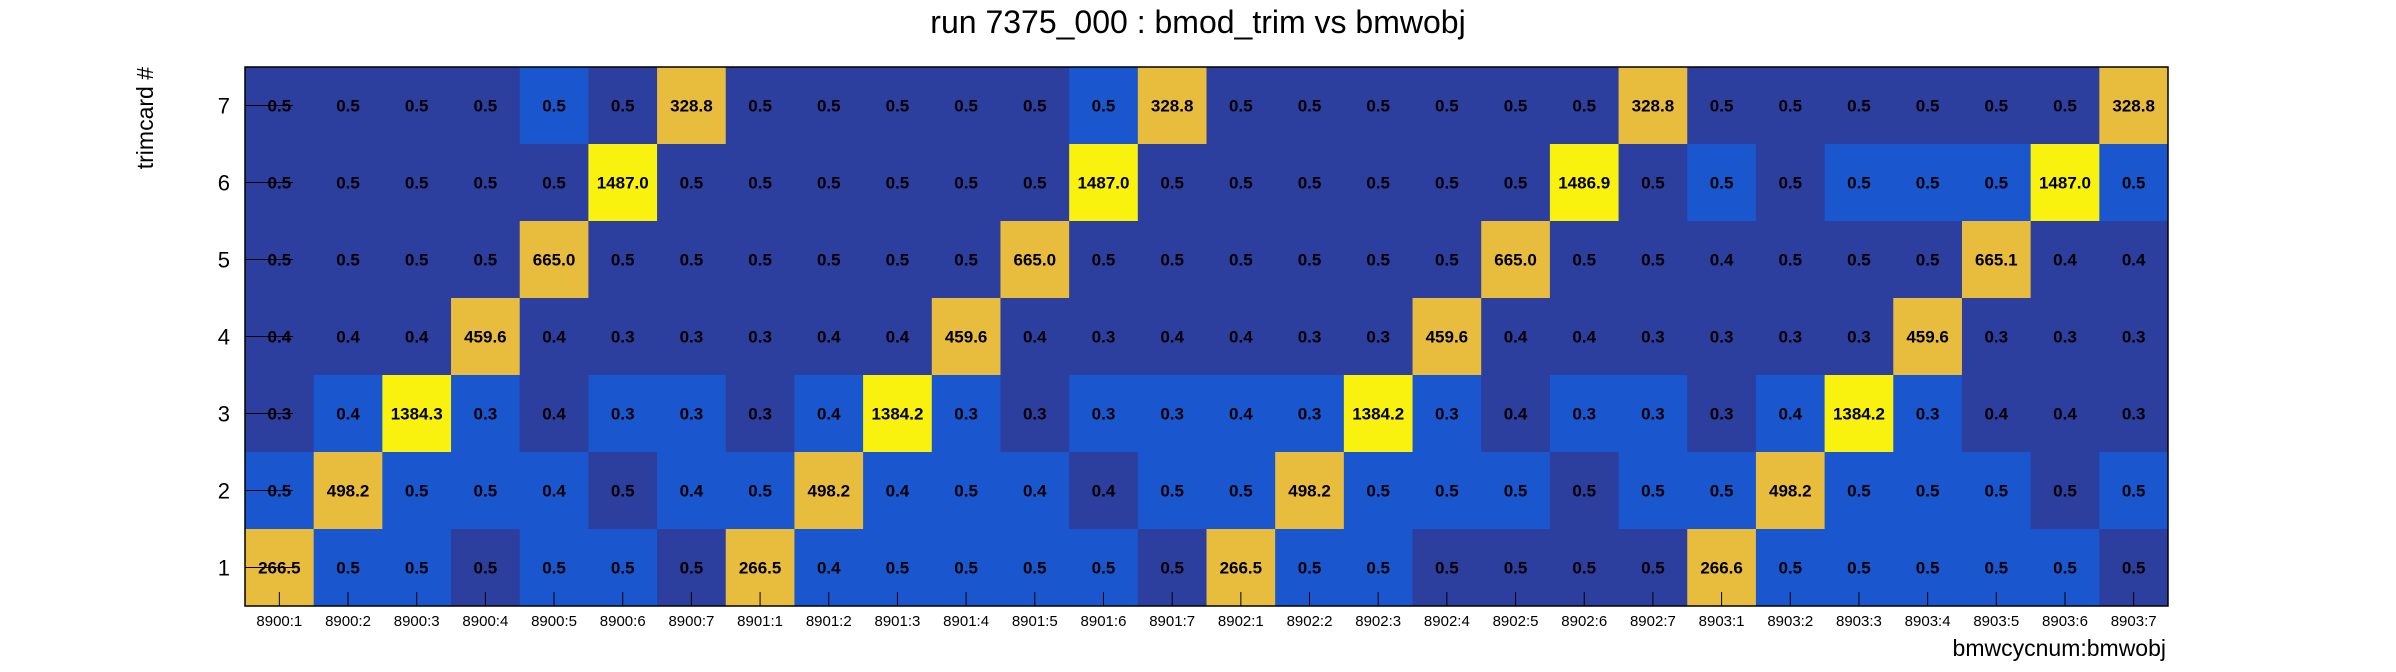  Describe the element at coordinates (554, 621) in the screenshot. I see `x-tick-label: 8900:5` at that location.